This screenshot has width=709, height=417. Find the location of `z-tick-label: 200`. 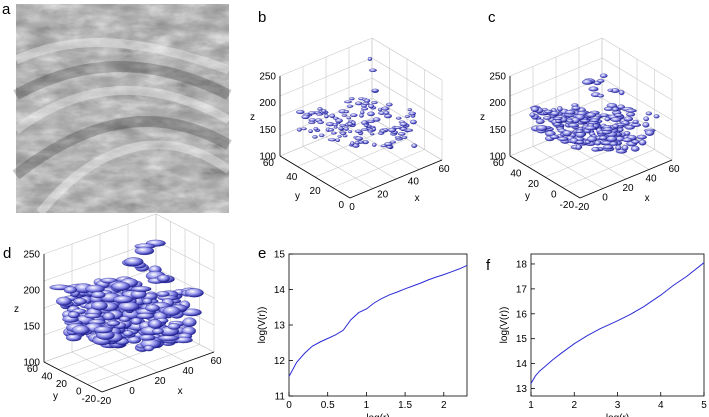

z-tick-label: 200 is located at coordinates (497, 103).